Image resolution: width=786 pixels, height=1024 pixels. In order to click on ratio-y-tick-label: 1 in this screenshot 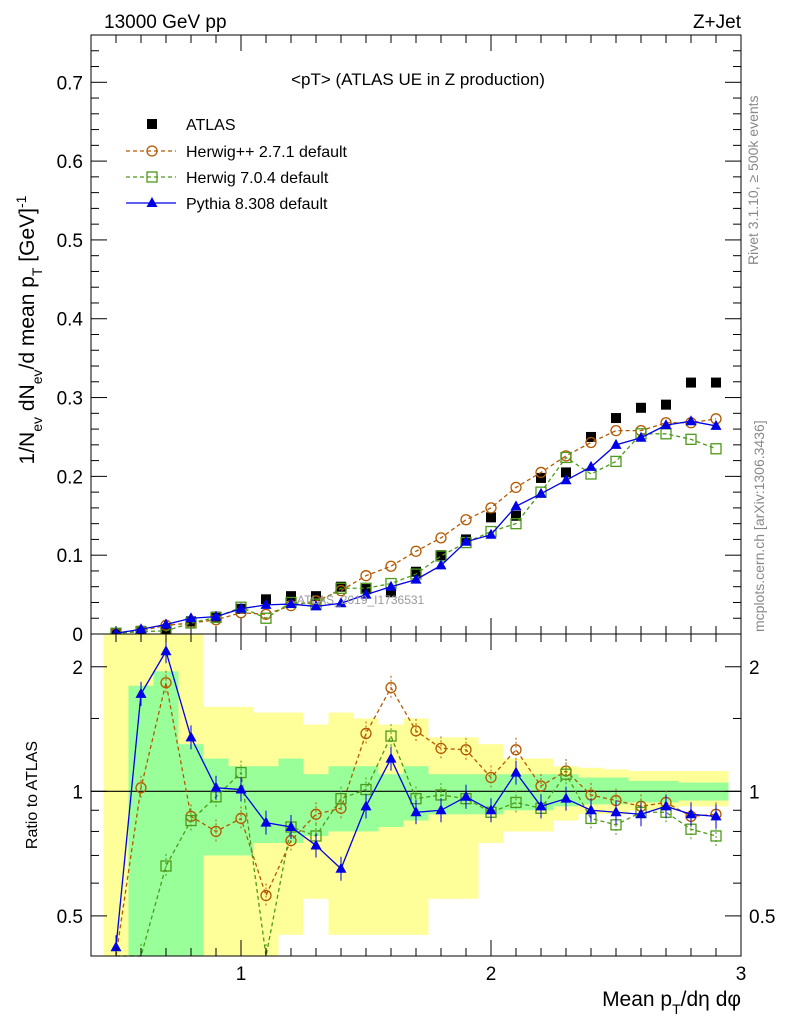, I will do `click(77, 792)`.